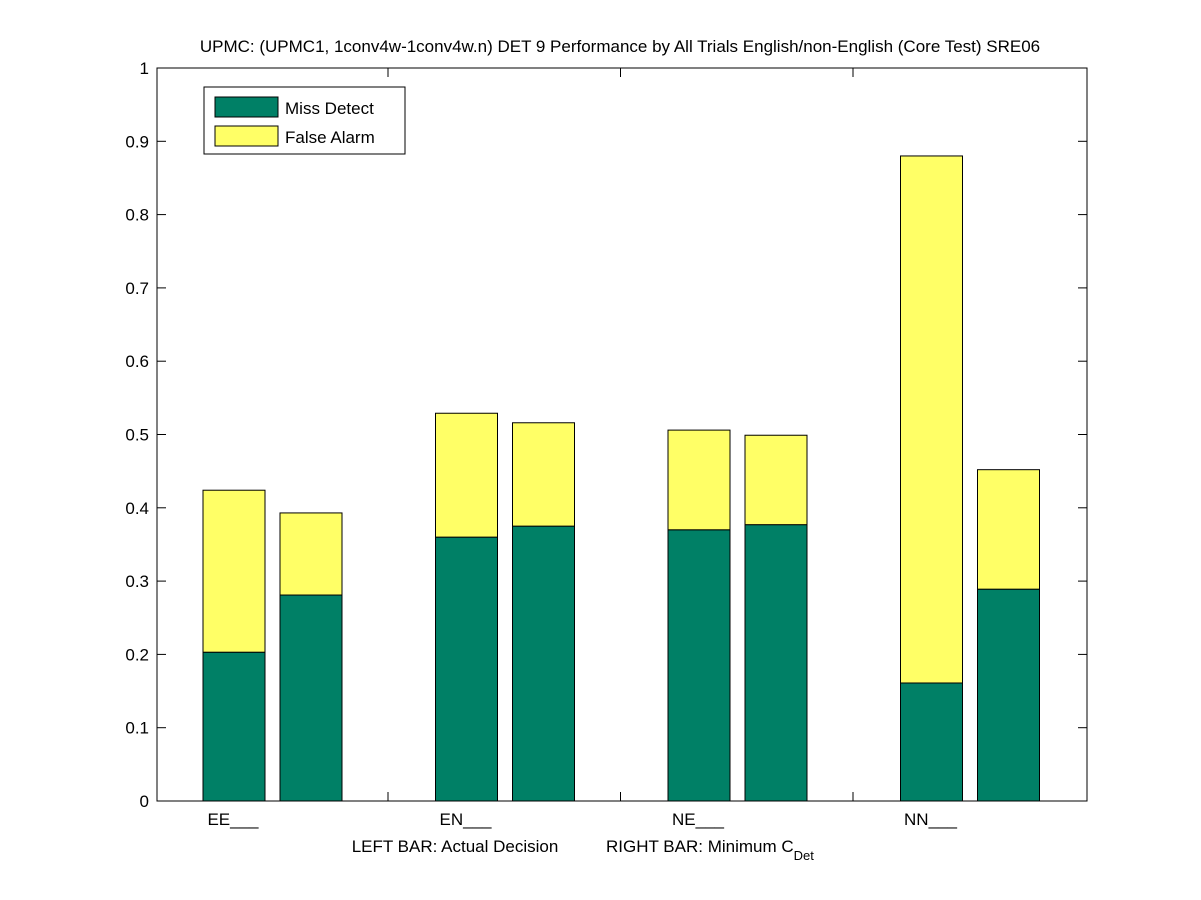 The image size is (1201, 900). What do you see at coordinates (137, 508) in the screenshot?
I see `y-tick-label: 0.4` at bounding box center [137, 508].